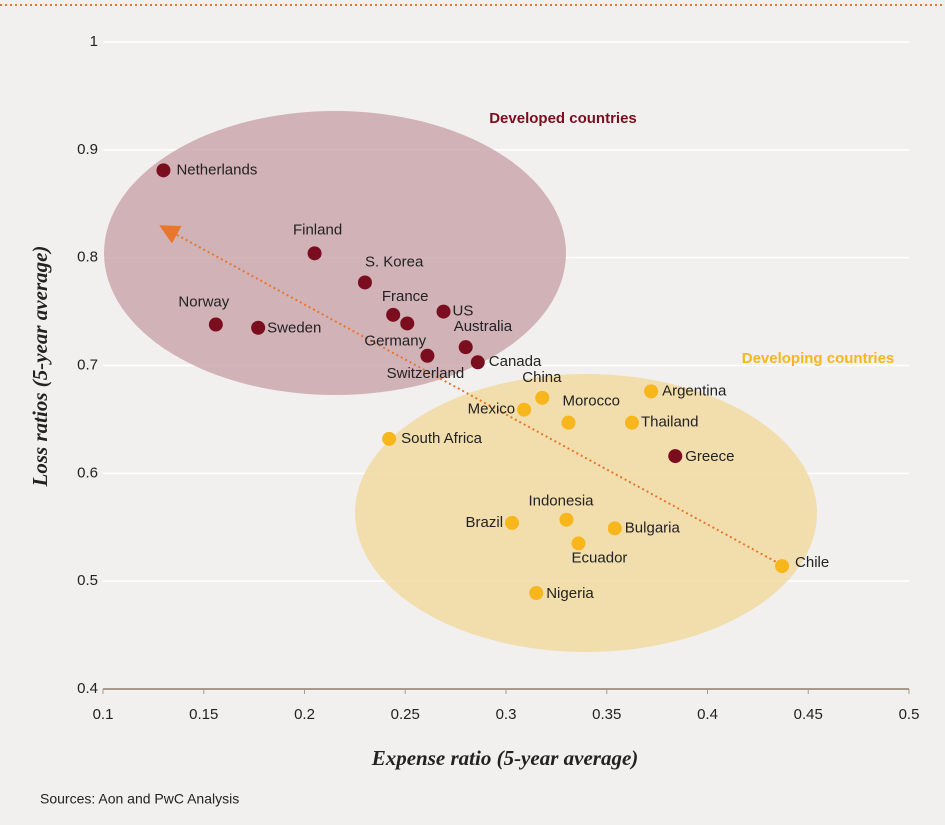  Describe the element at coordinates (909, 714) in the screenshot. I see `x-tick-label: 0.5` at that location.